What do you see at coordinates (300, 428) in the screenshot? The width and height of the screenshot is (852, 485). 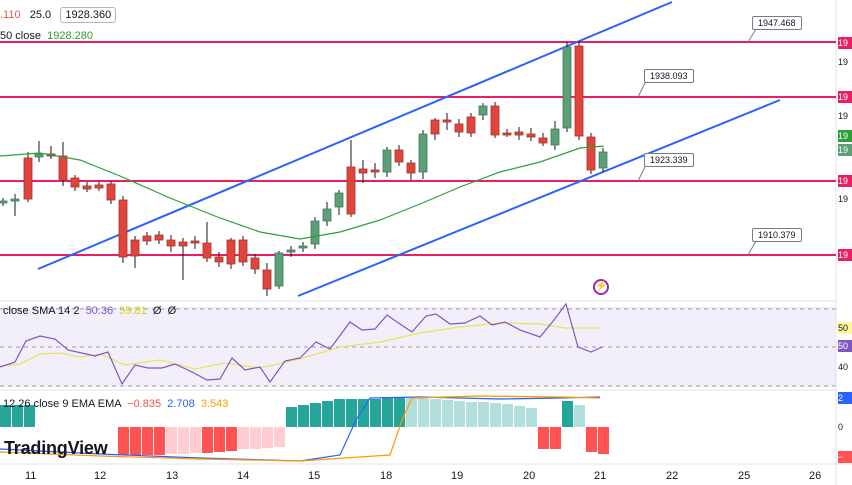 I see `macd-signal-line` at bounding box center [300, 428].